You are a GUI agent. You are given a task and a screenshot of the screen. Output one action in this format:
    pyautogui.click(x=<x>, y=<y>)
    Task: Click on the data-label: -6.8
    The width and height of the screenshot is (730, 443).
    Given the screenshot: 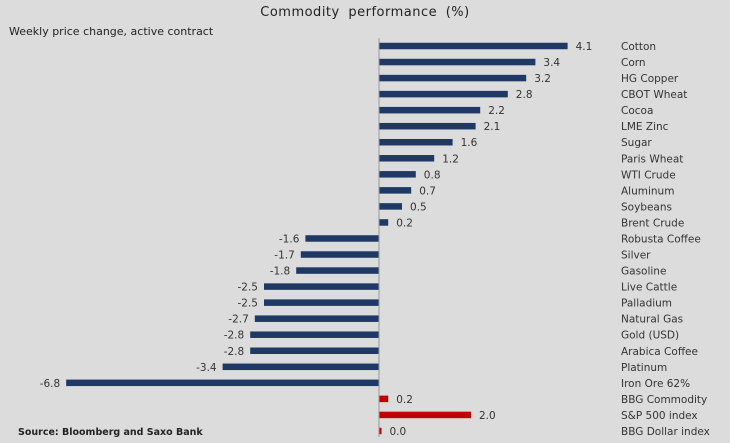 What is the action you would take?
    pyautogui.click(x=50, y=384)
    